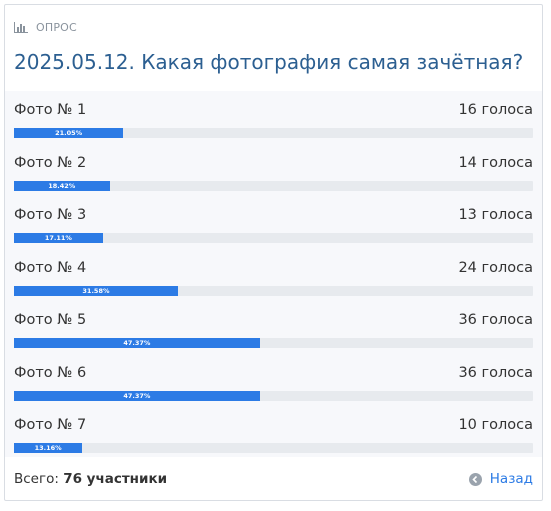  I want to click on poll-option: Фото № 1 16 голоса 21.05%, so click(273, 121).